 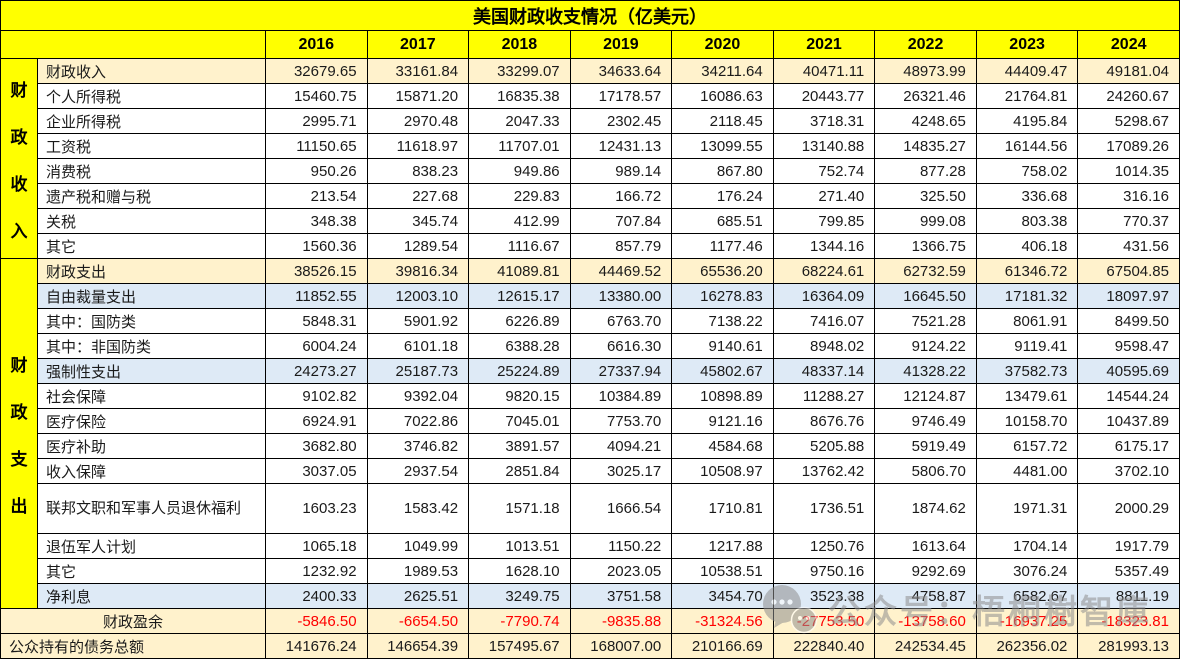 I want to click on value-cell: 61346.72, so click(x=1027, y=271).